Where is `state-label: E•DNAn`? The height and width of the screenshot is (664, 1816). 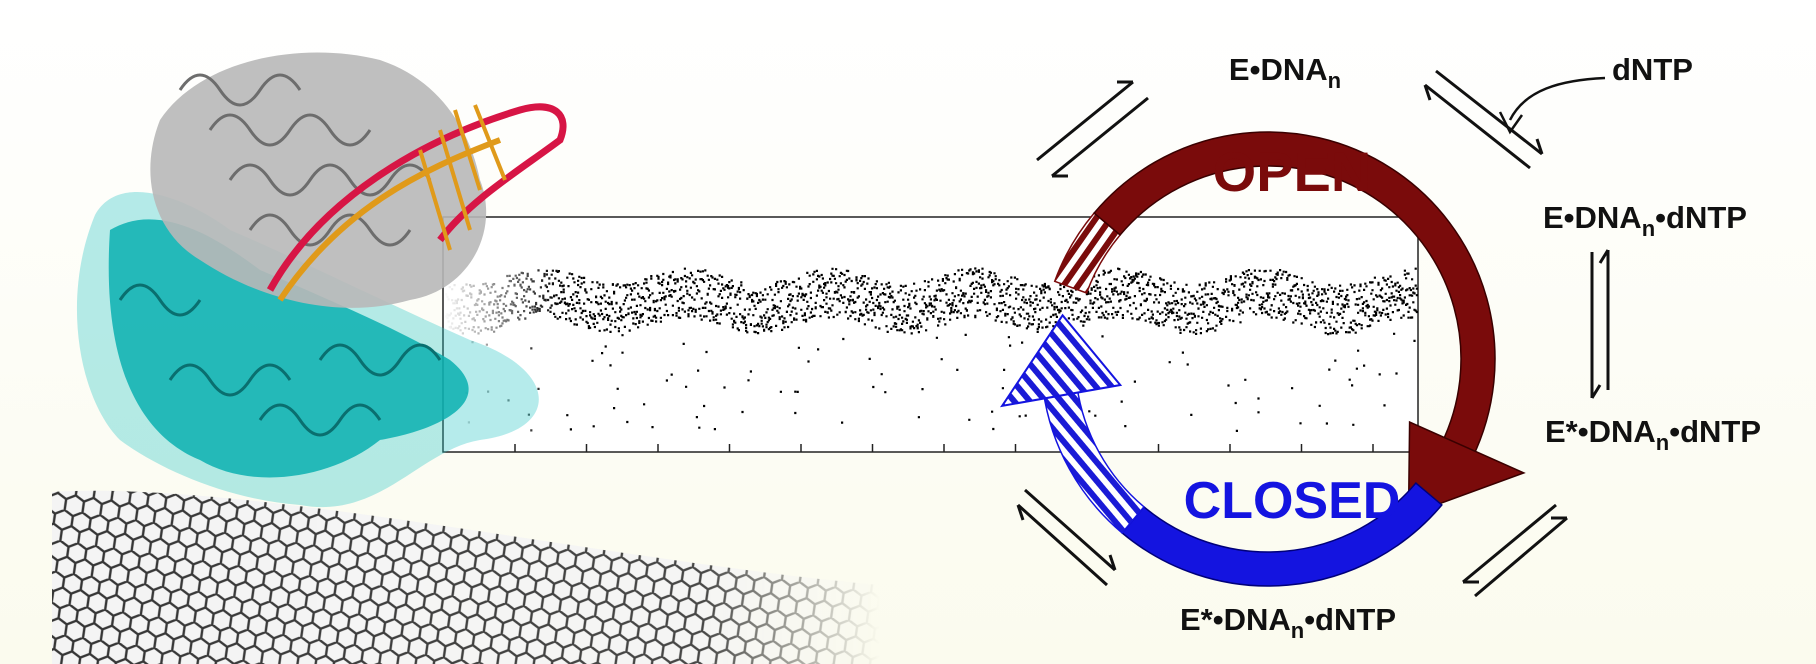 state-label: E•DNAn is located at coordinates (1285, 72).